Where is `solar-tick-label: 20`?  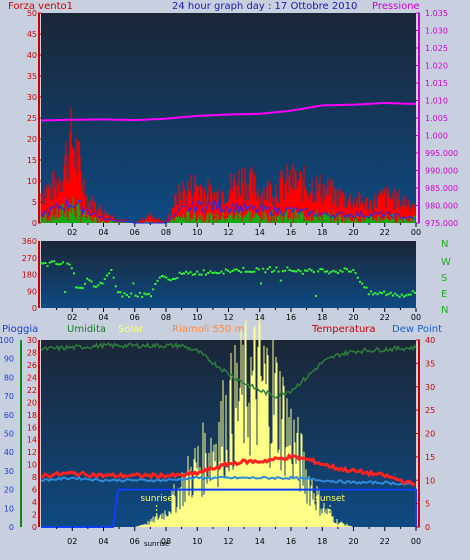 solar-tick-label: 20 is located at coordinates (32, 402).